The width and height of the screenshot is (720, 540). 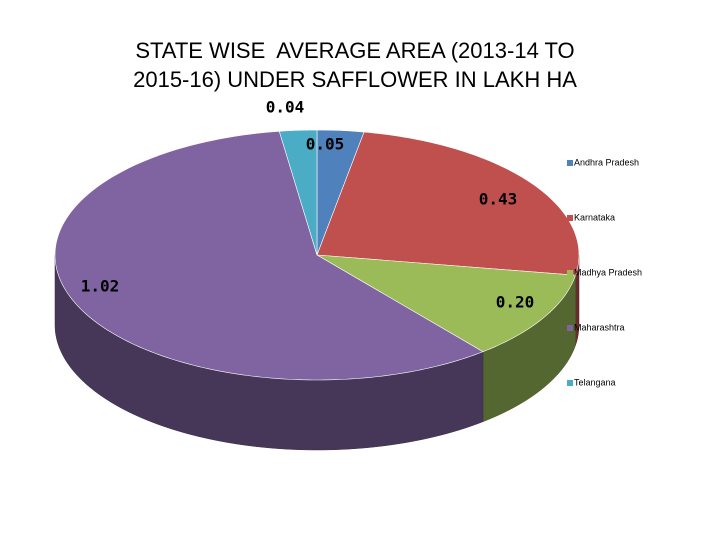 I want to click on legend-label: Telangana, so click(x=595, y=382).